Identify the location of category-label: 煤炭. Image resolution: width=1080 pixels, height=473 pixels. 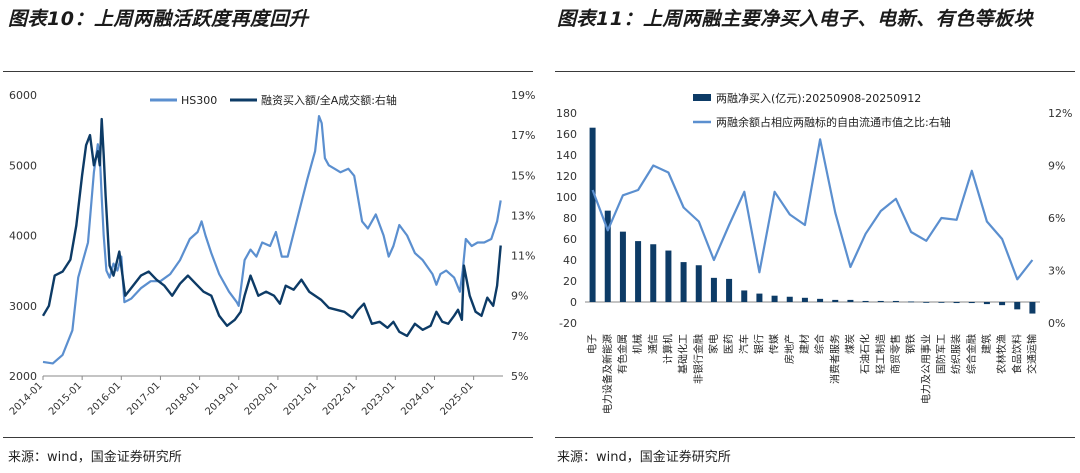
(849, 344).